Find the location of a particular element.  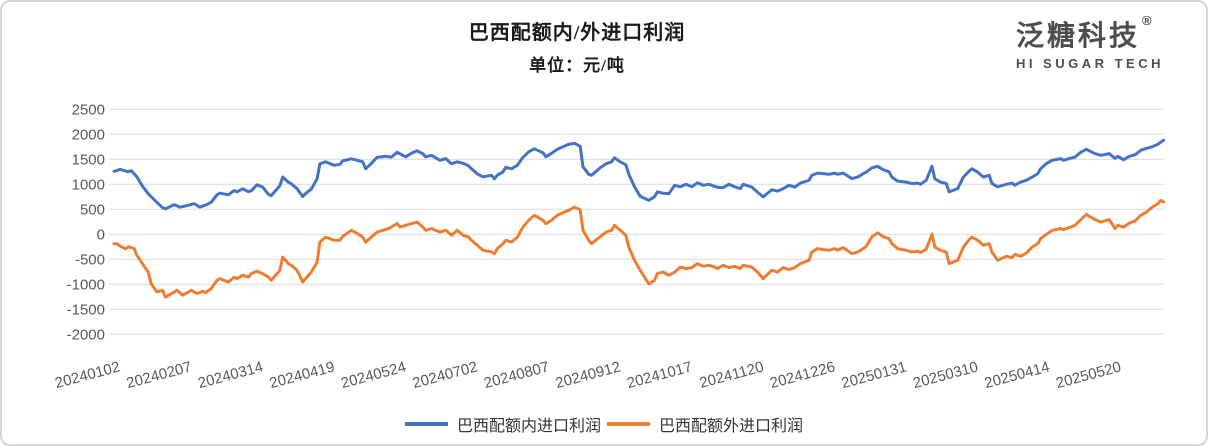

registered-trademark-icon: ® is located at coordinates (1146, 20).